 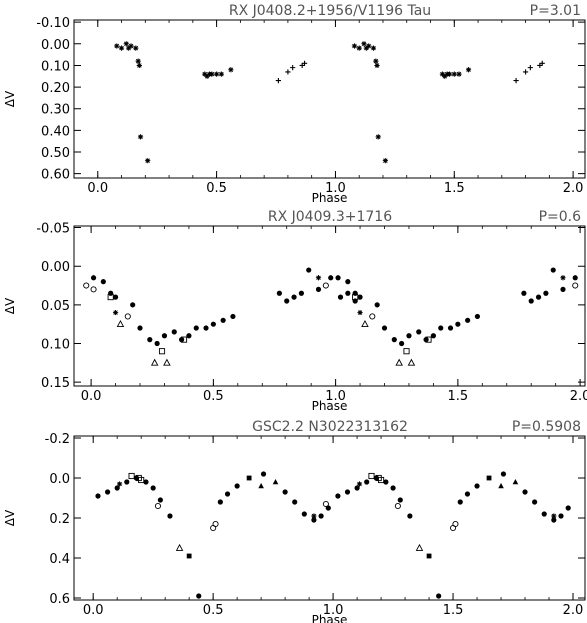 What do you see at coordinates (55, 131) in the screenshot?
I see `y-tick-label: 0.40` at bounding box center [55, 131].